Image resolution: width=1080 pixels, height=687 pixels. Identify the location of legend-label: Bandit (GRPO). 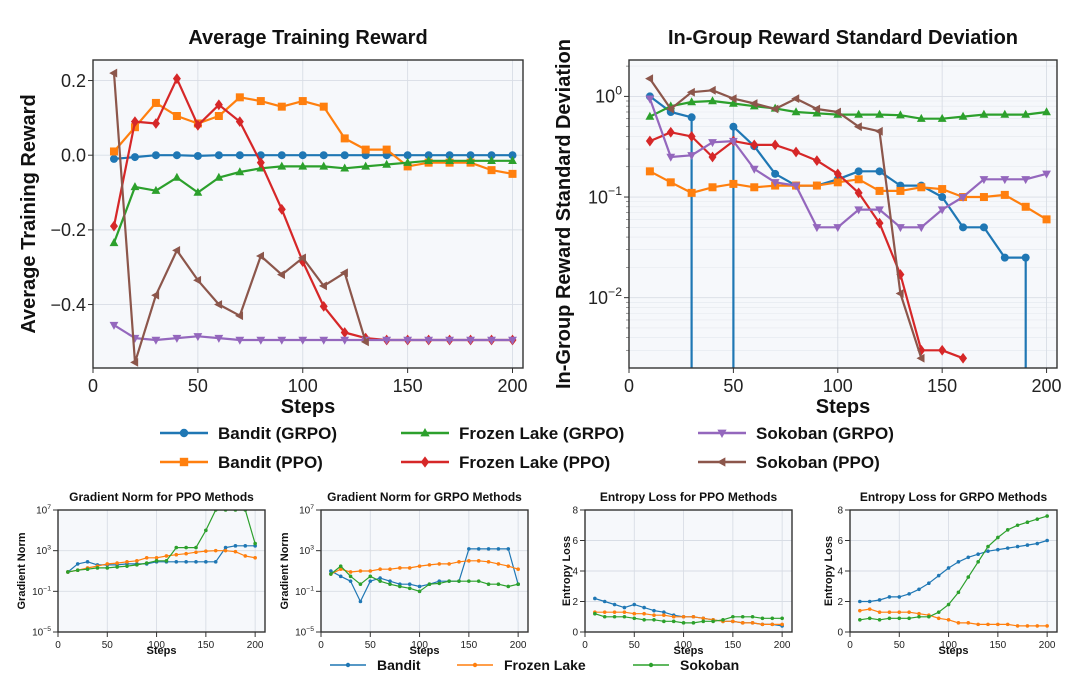
(277, 433).